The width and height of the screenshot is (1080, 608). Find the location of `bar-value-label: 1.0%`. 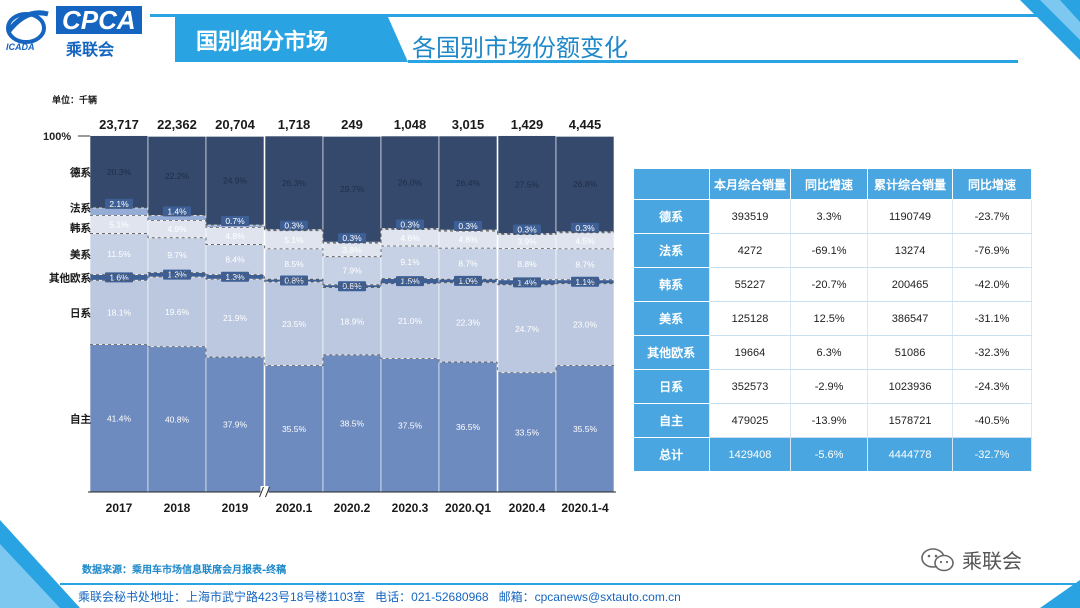

bar-value-label: 1.0% is located at coordinates (468, 281).